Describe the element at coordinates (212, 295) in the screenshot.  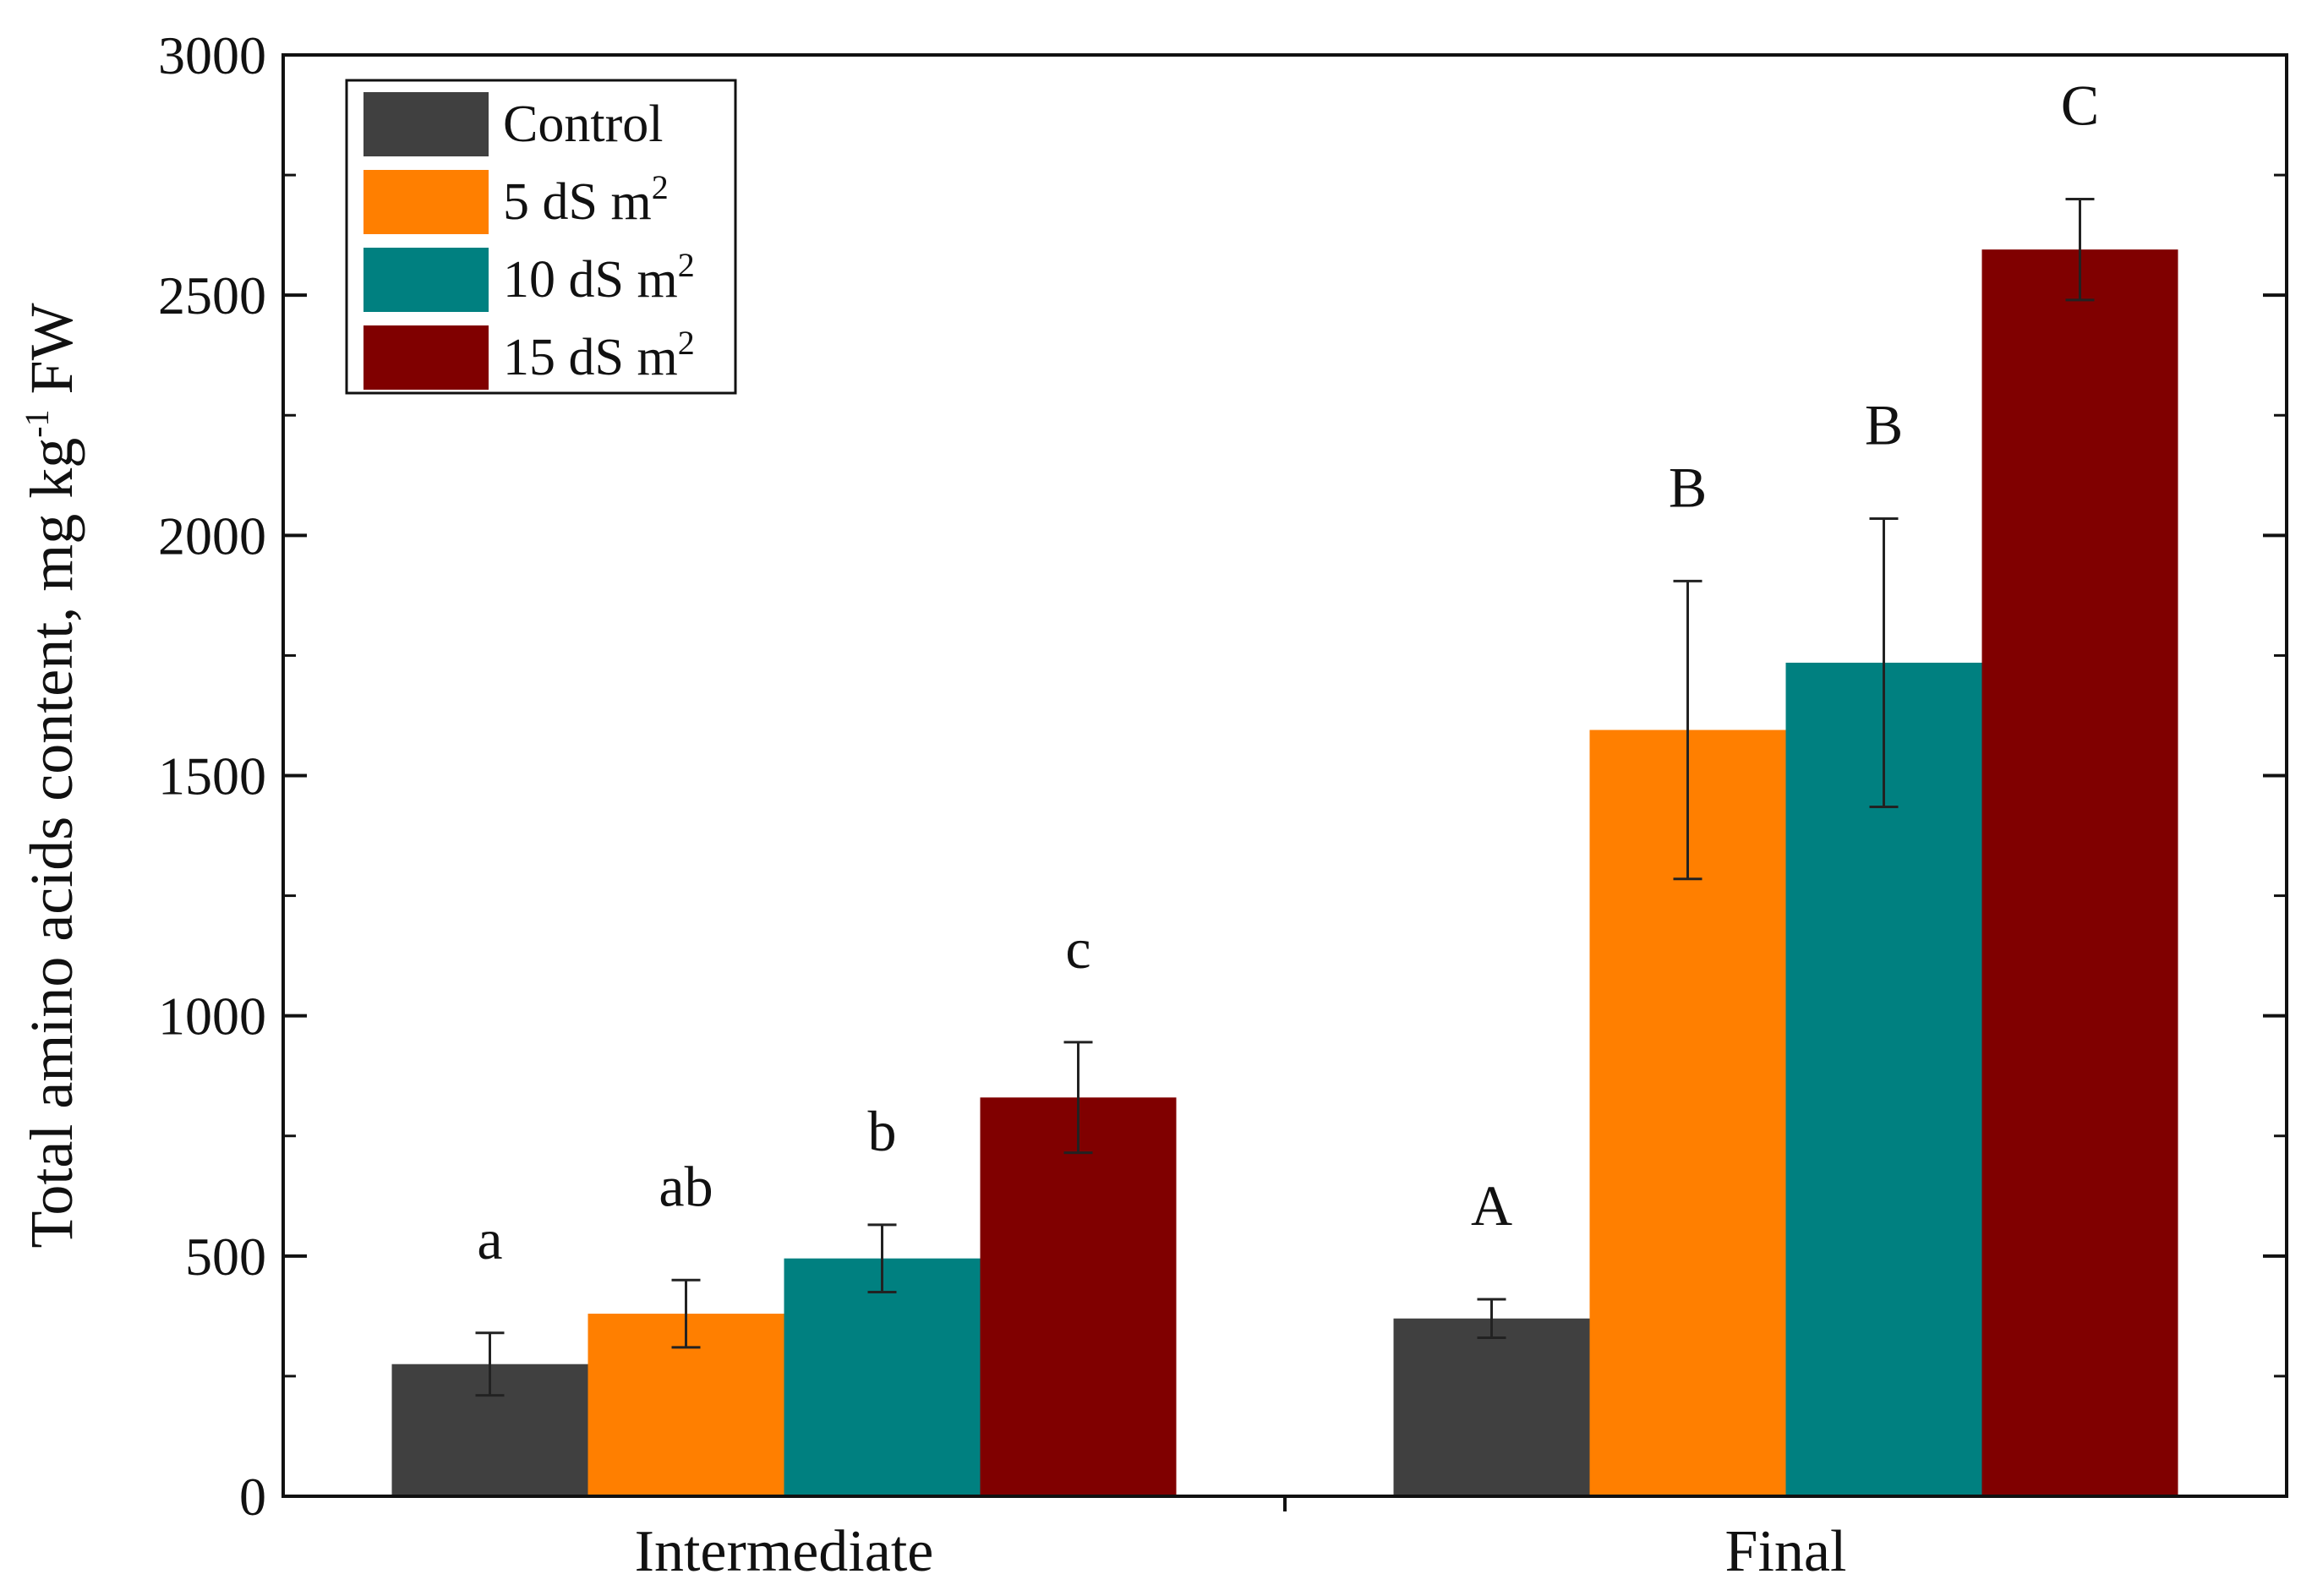
I see `y-tick-label: 2500` at that location.